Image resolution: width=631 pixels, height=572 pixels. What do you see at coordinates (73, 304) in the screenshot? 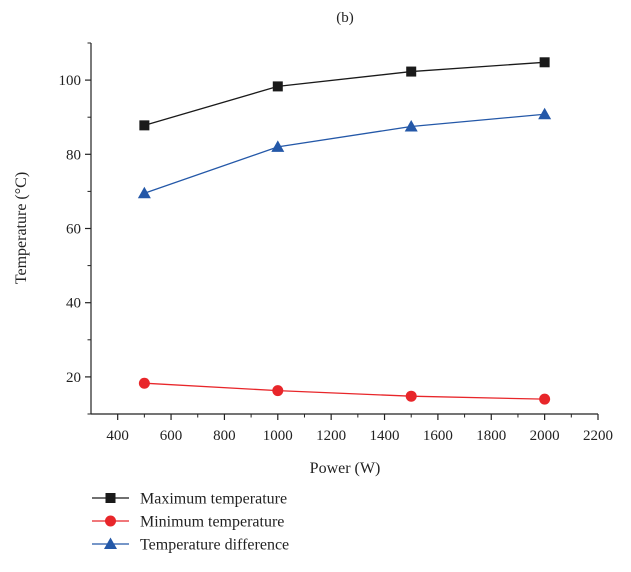
I see `y-tick-label: 40` at bounding box center [73, 304].